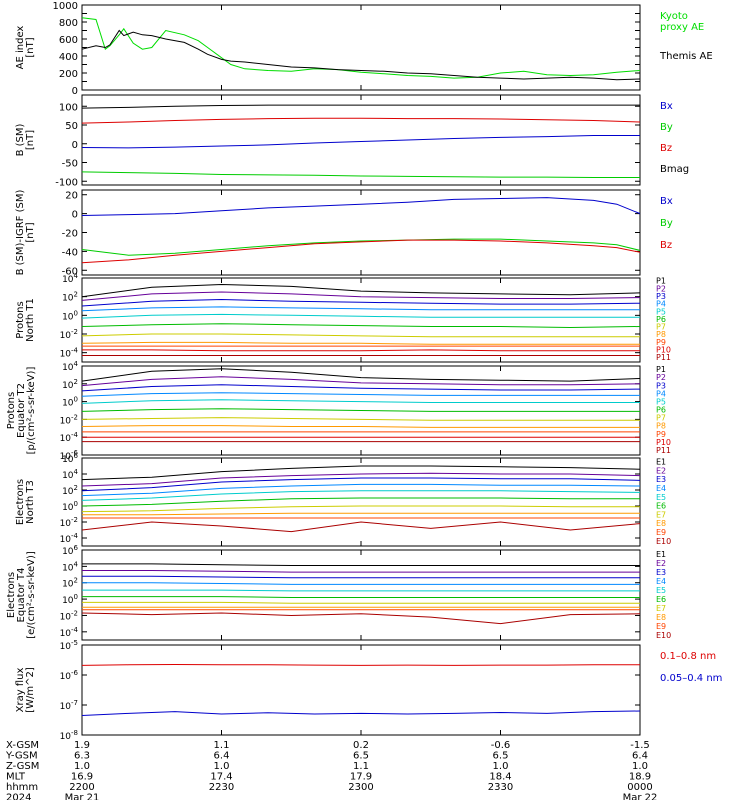  Describe the element at coordinates (691, 678) in the screenshot. I see `legend-label: 0.05–0.4 nm` at that location.